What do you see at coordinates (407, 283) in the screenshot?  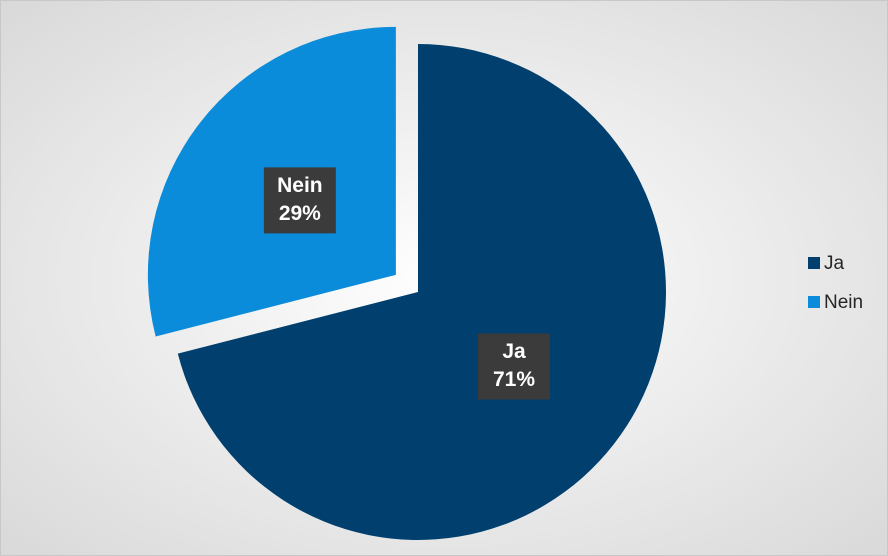 I see `data-labels: Ja 71% Nein 29%` at bounding box center [407, 283].